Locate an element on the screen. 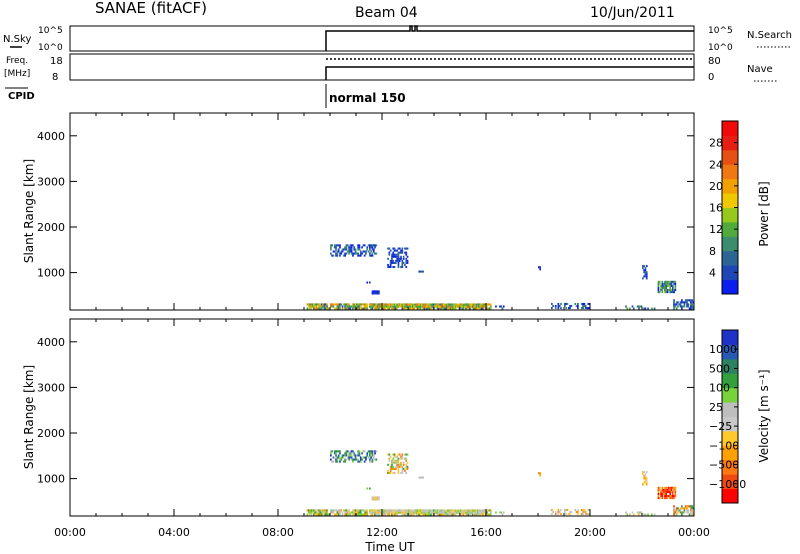  x-tick-labels: 00:00 04:00 08:00 12:00 16:00 20:00 00:00 is located at coordinates (382, 532).